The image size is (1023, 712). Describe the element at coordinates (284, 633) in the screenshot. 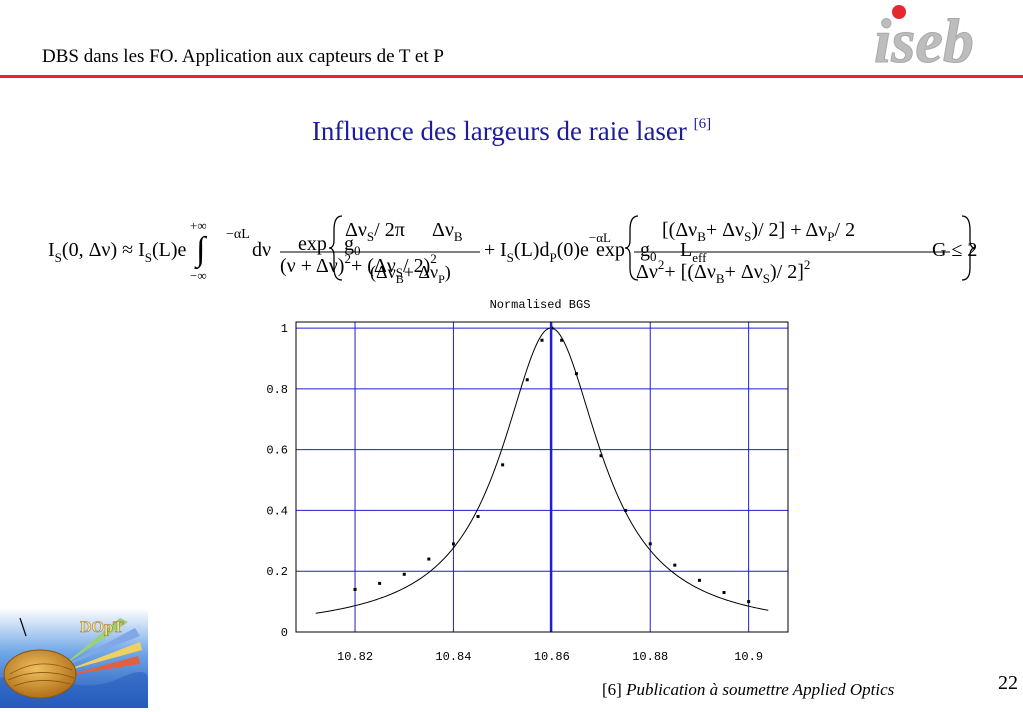

I see `y-tick-label: 0` at that location.